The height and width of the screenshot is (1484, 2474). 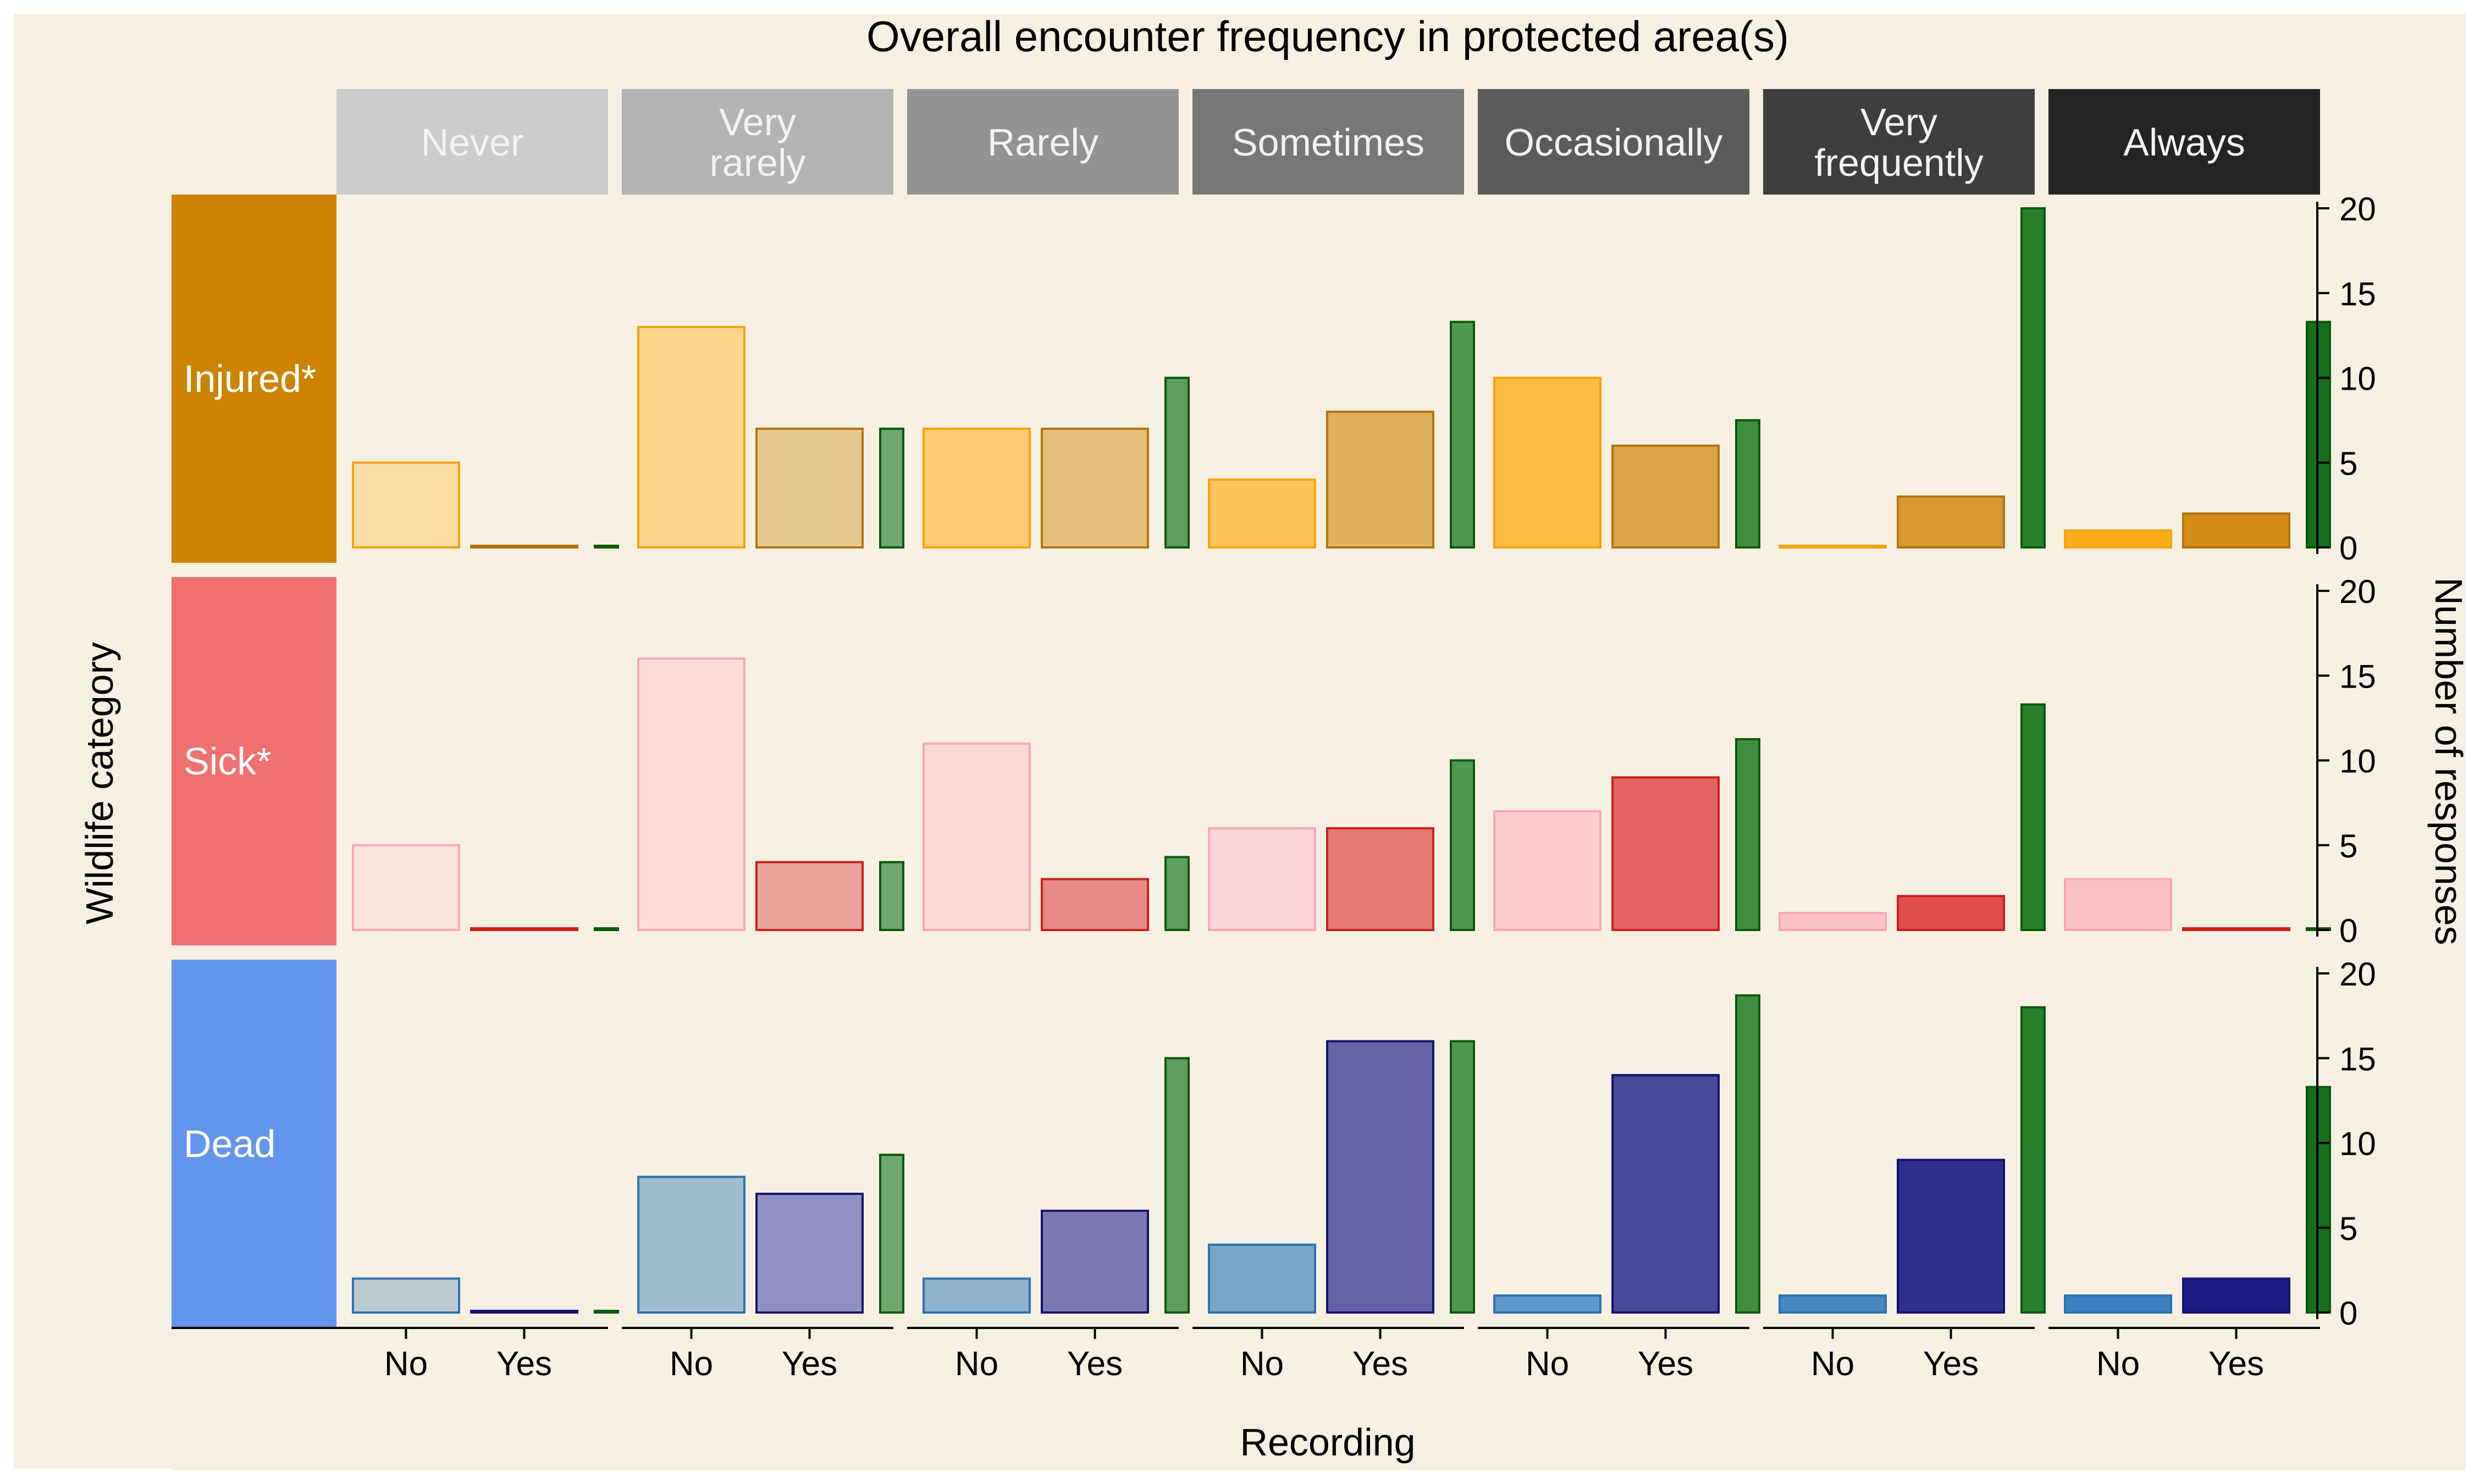 What do you see at coordinates (1951, 1236) in the screenshot?
I see `bar-yes-r2-c5` at bounding box center [1951, 1236].